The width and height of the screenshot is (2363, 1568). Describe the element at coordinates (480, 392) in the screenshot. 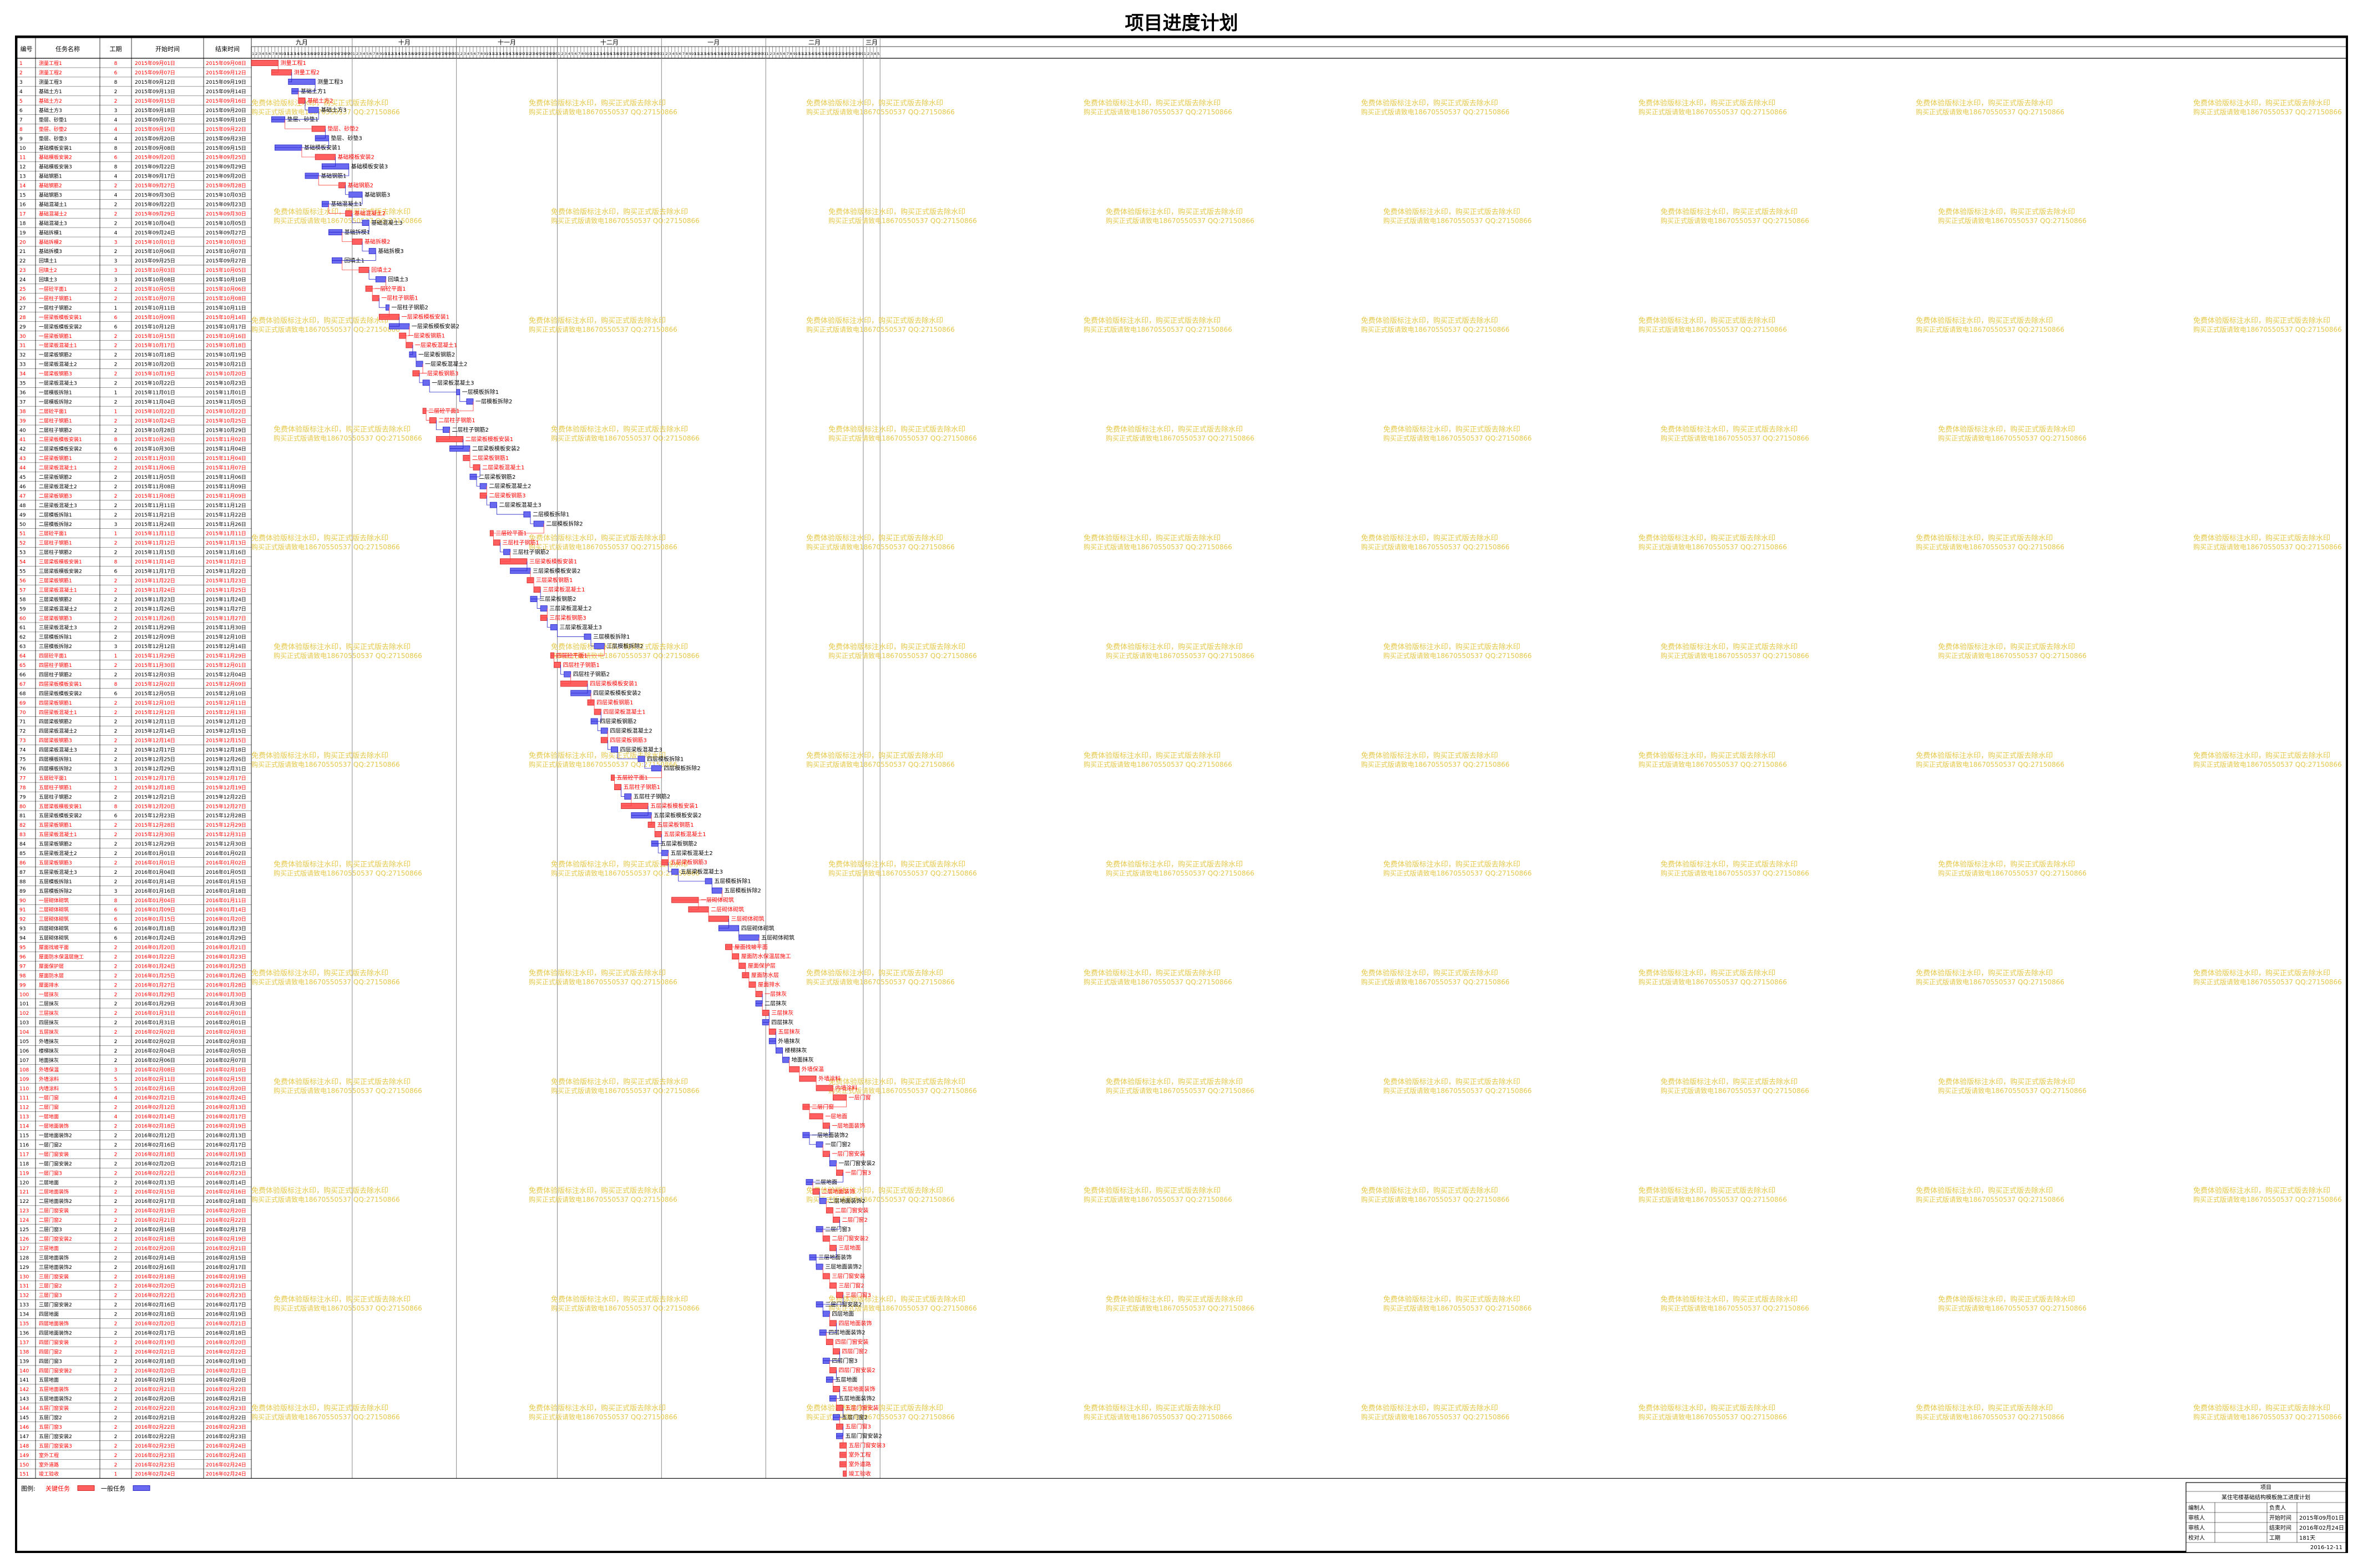

I see `gantt-bar-label: 一层模板拆除1` at that location.